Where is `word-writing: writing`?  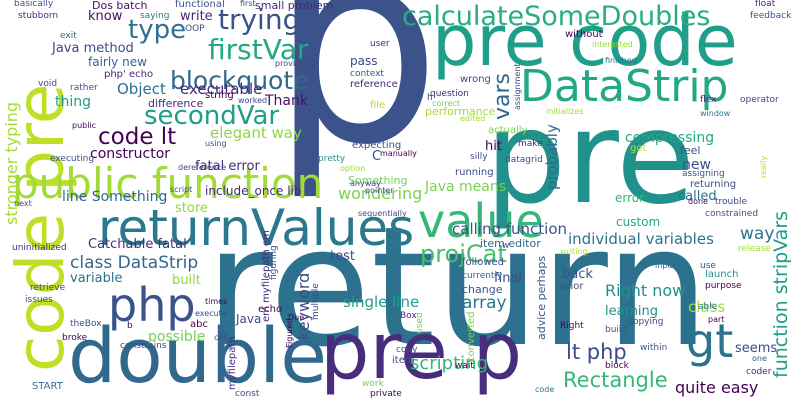
word-writing: writing is located at coordinates (574, 251).